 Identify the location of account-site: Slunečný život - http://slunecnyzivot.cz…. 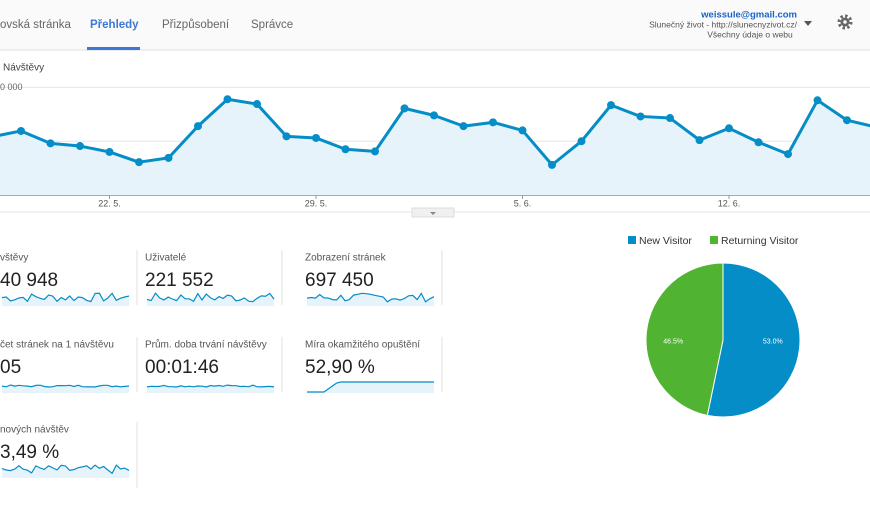
(723, 24).